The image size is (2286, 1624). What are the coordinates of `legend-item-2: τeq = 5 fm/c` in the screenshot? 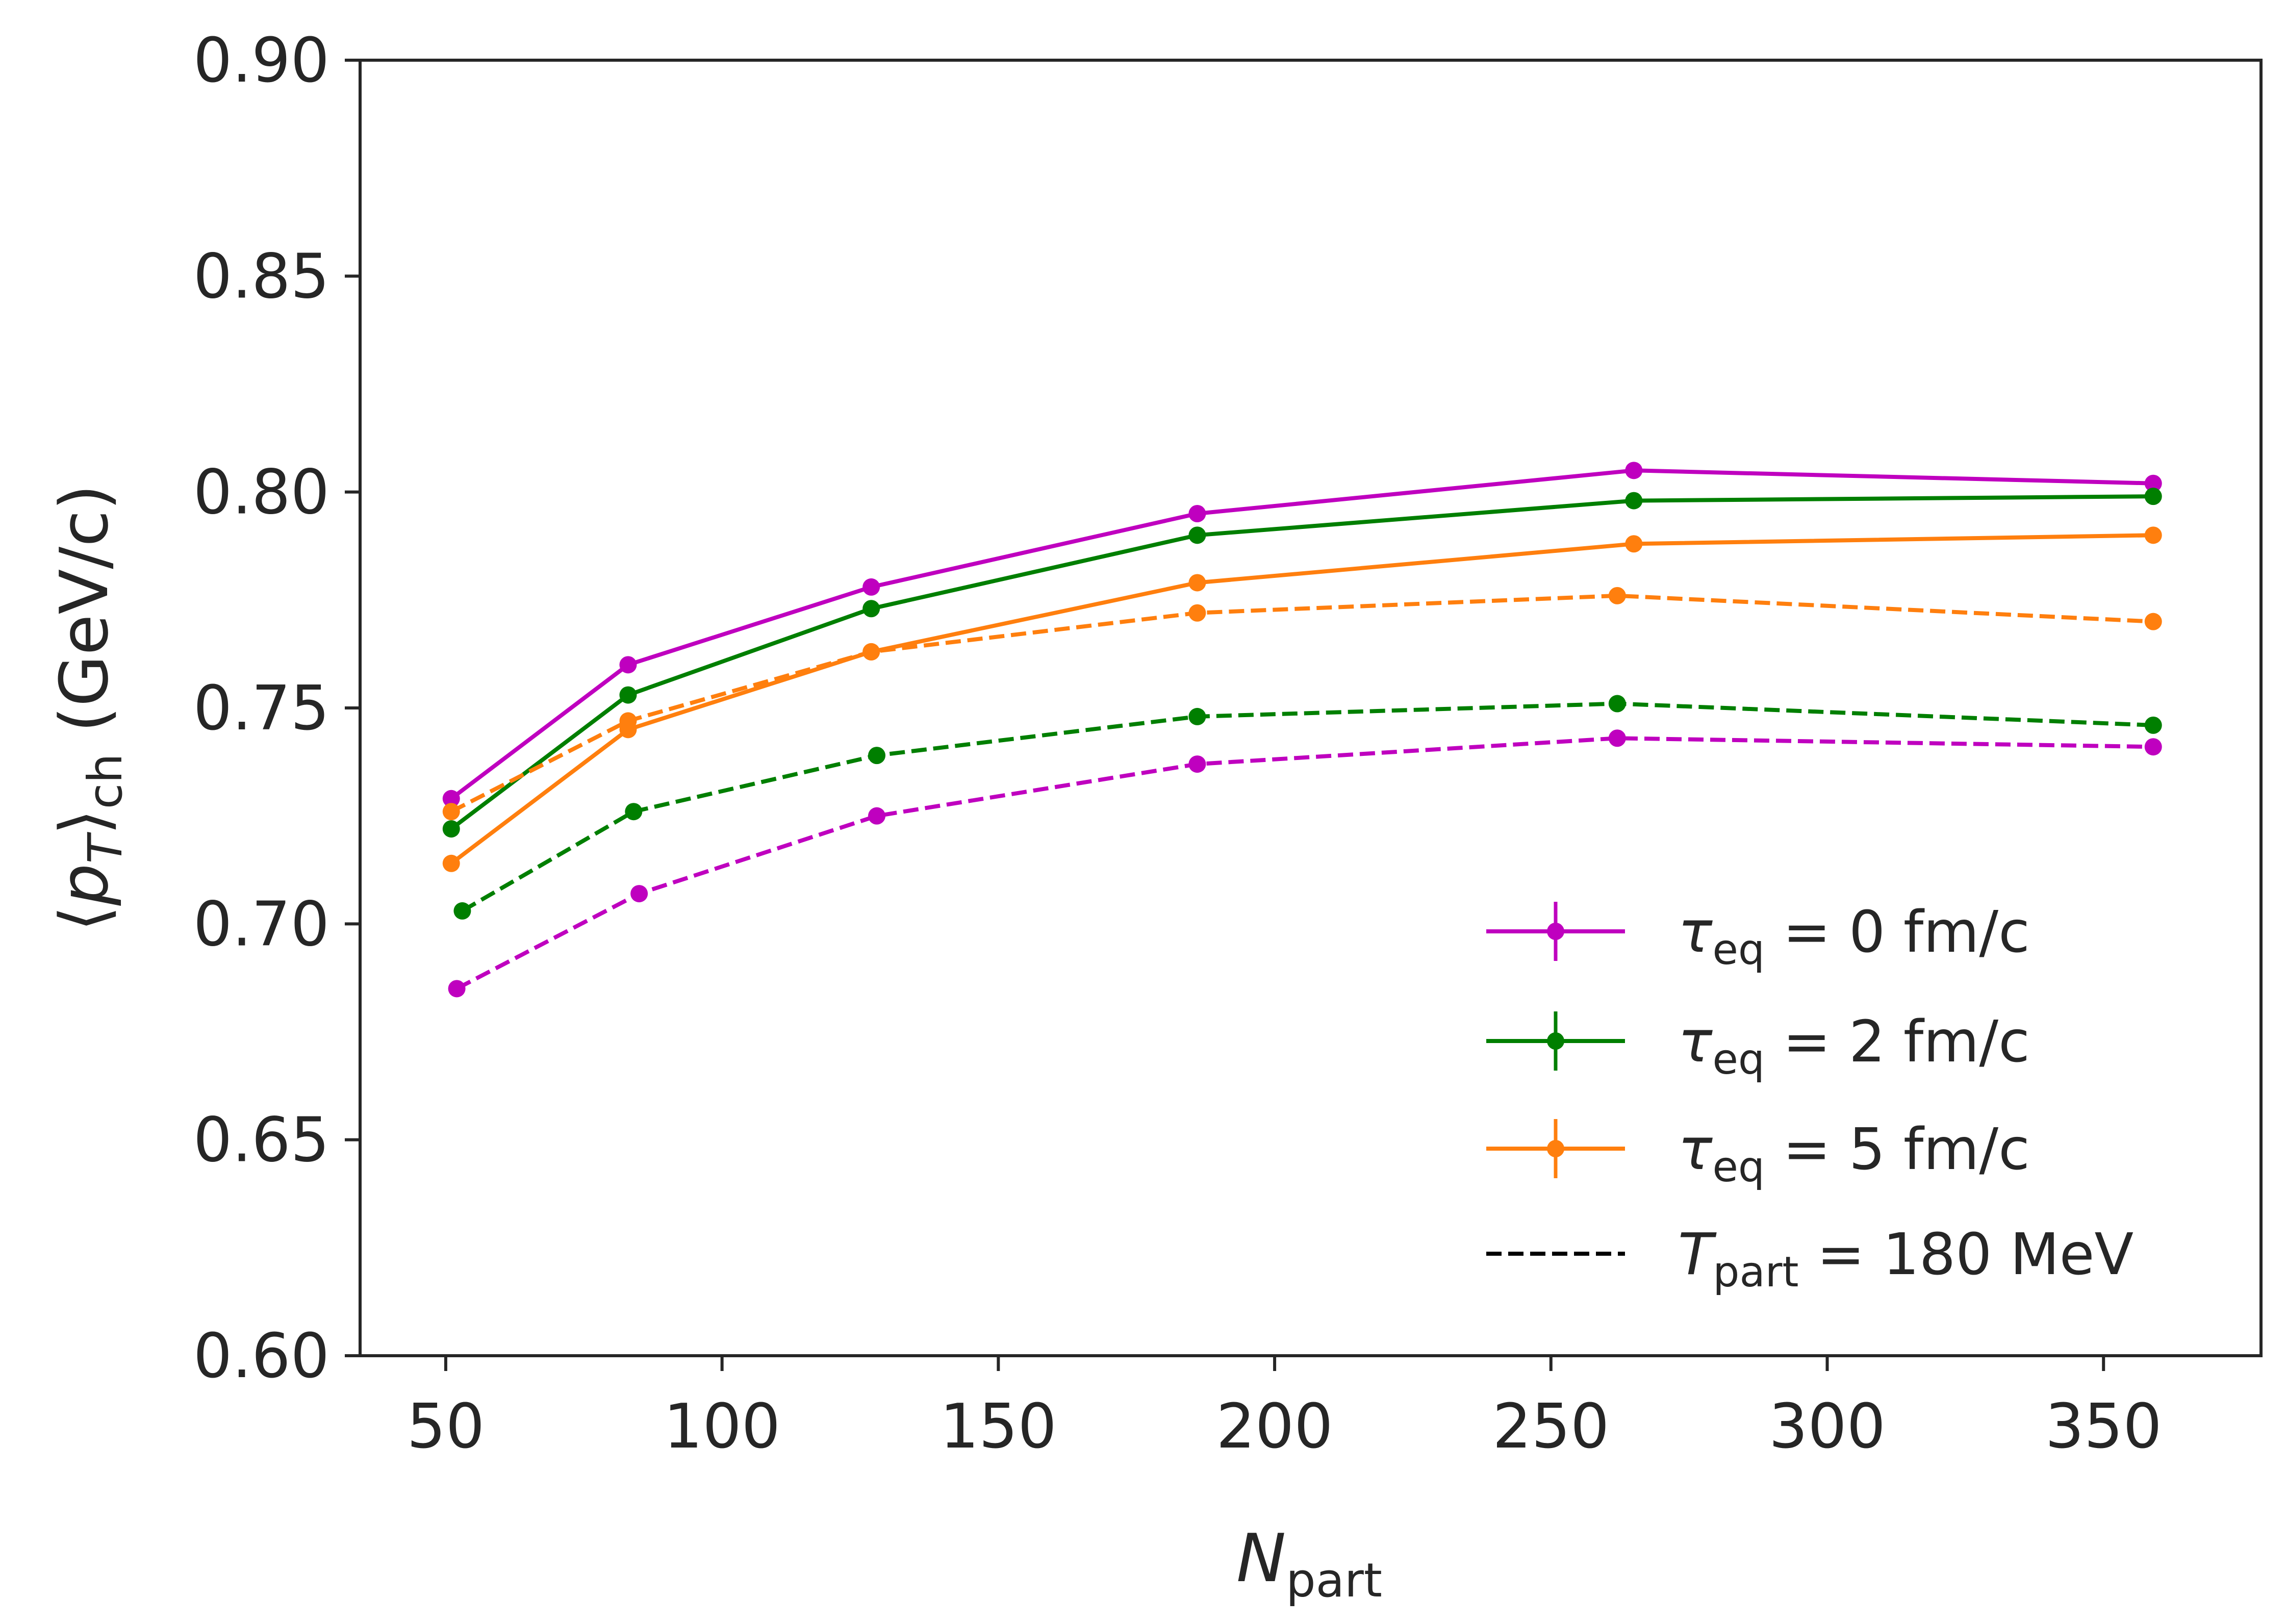 It's located at (1758, 1154).